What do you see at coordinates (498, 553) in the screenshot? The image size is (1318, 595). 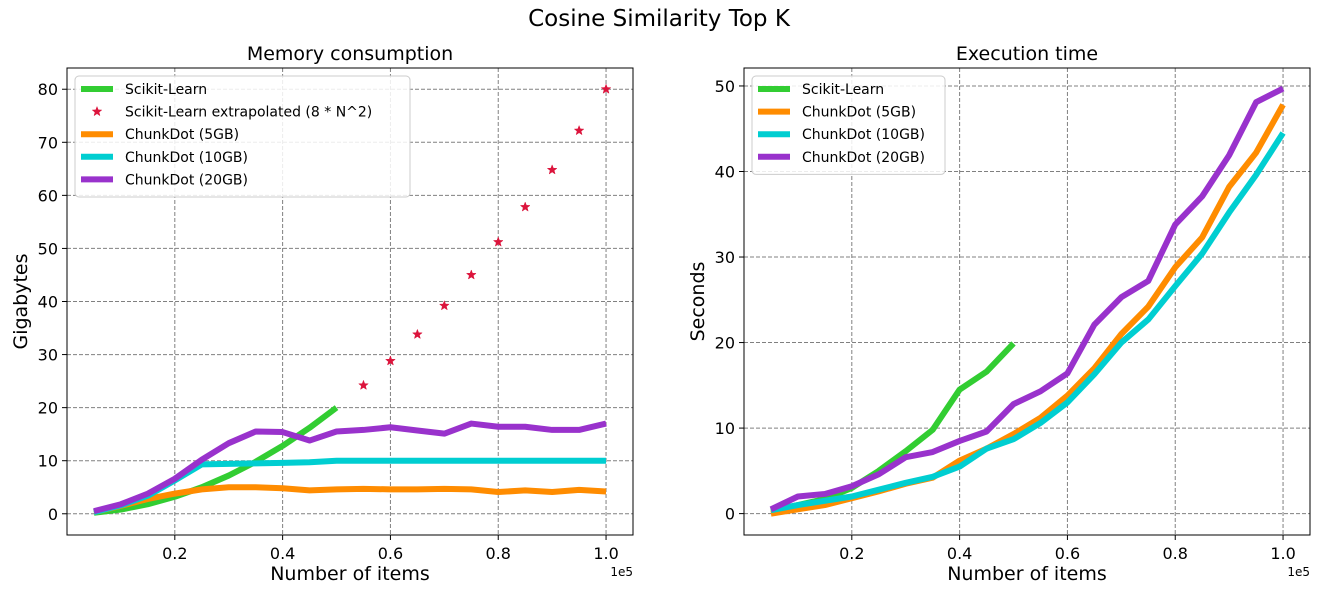 I see `memory-xtick-label: 0.8` at bounding box center [498, 553].